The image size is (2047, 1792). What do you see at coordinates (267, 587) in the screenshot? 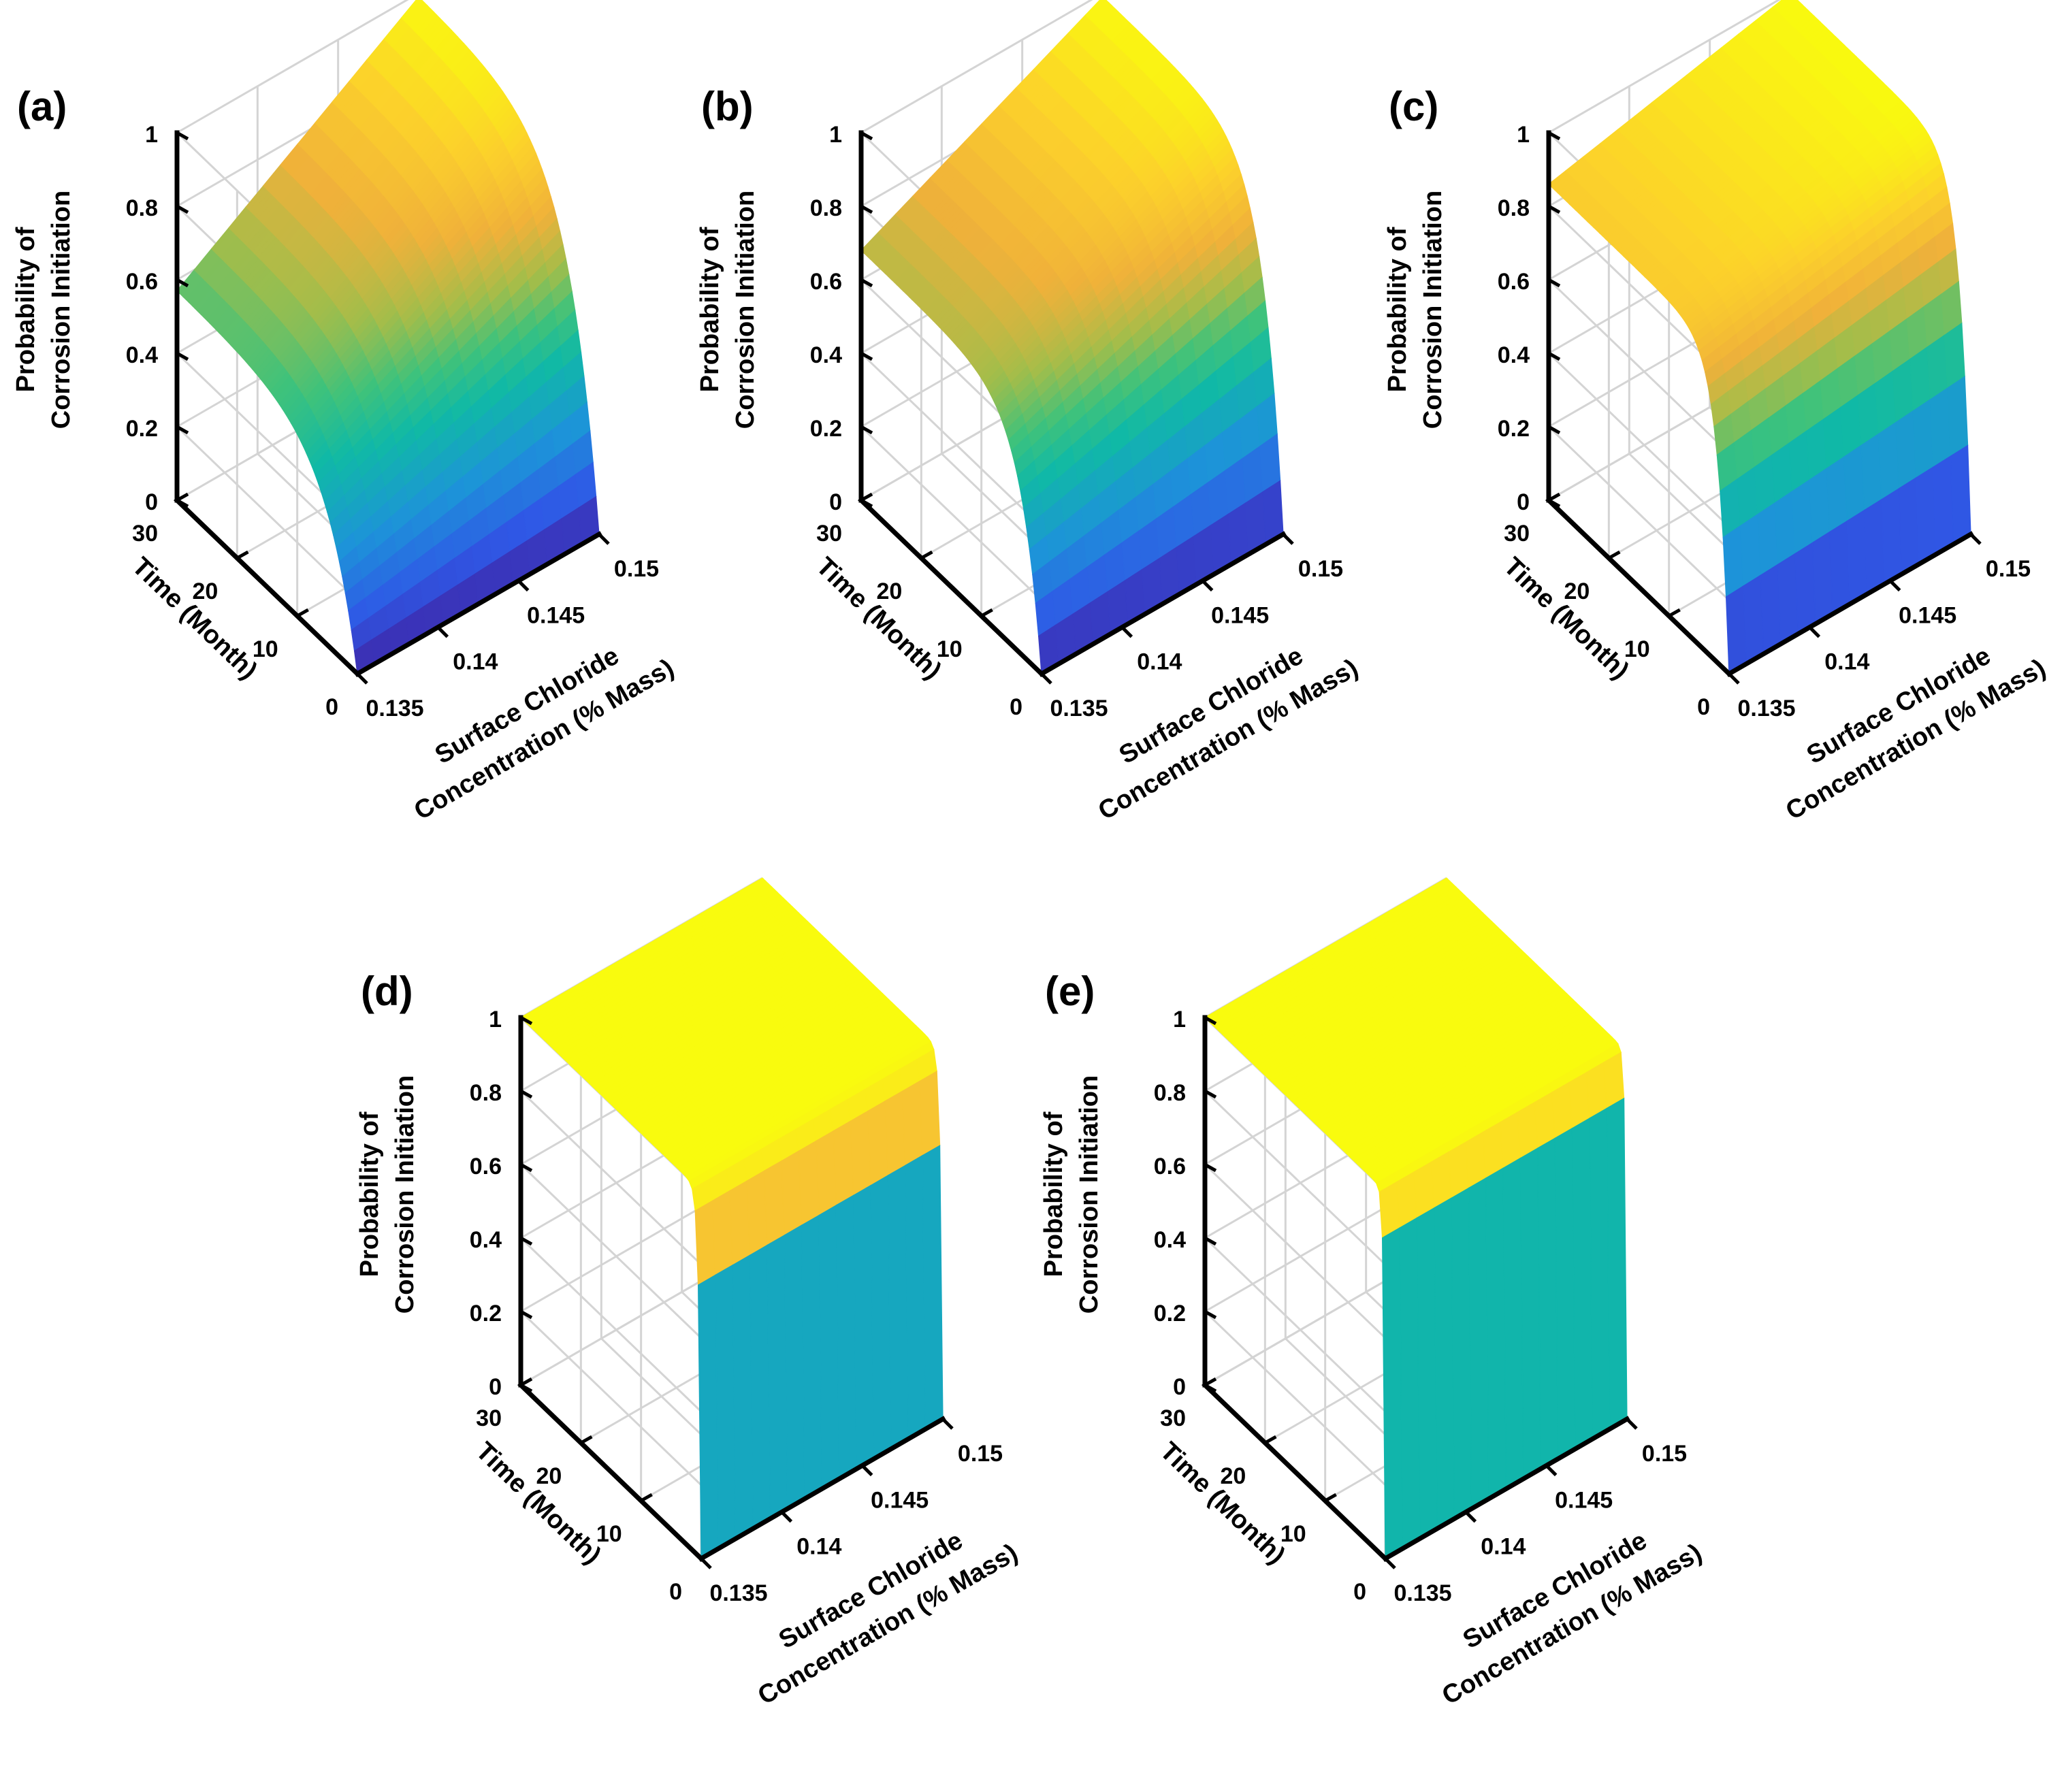
I see `y-axis-line` at bounding box center [267, 587].